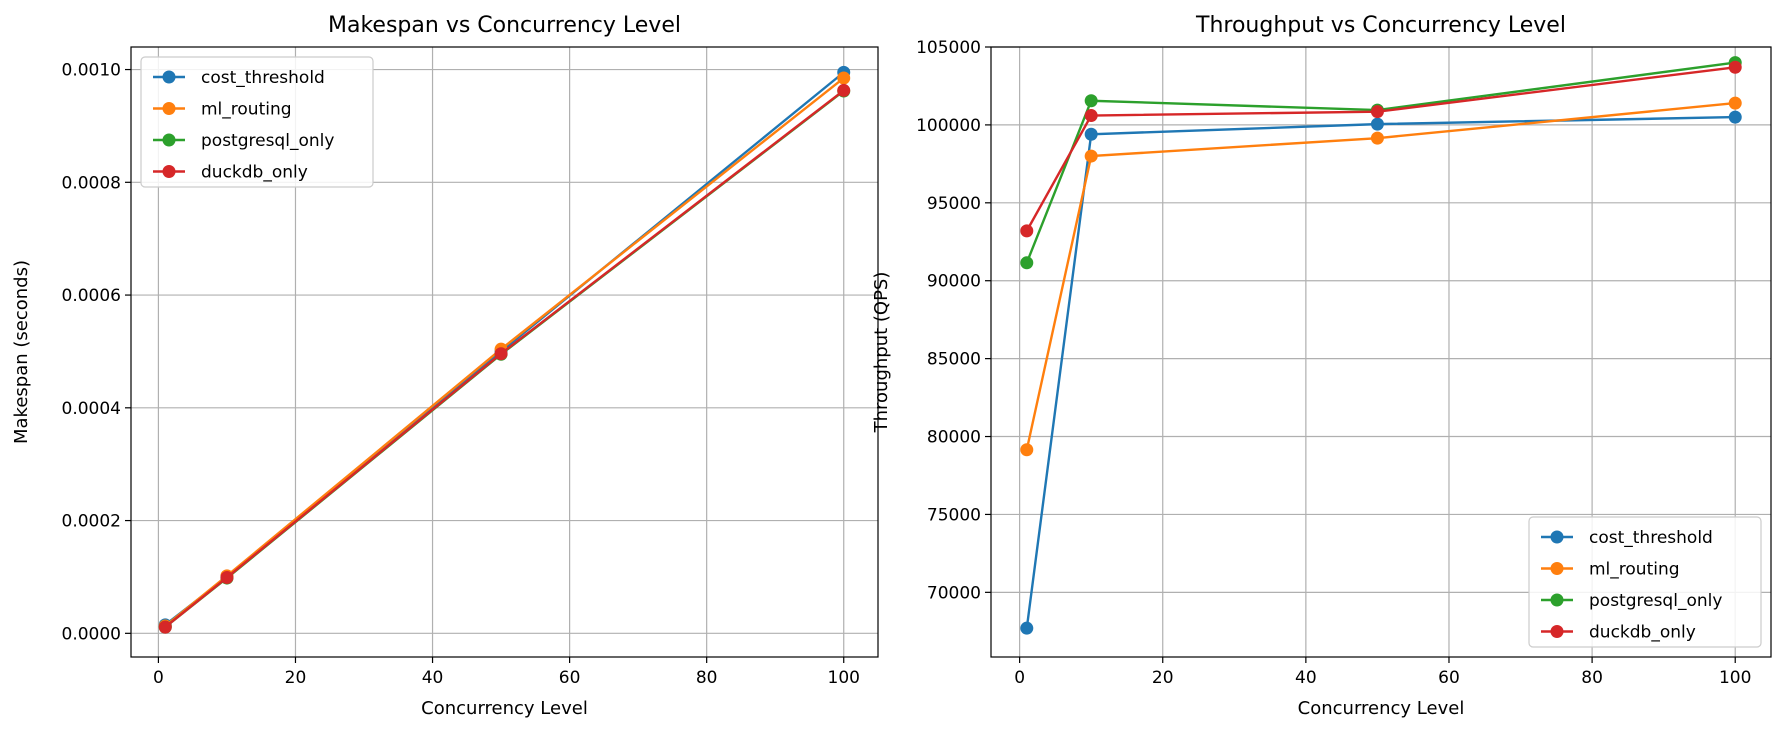  Describe the element at coordinates (954, 360) in the screenshot. I see `throughput-y-tick-label: 85000` at that location.